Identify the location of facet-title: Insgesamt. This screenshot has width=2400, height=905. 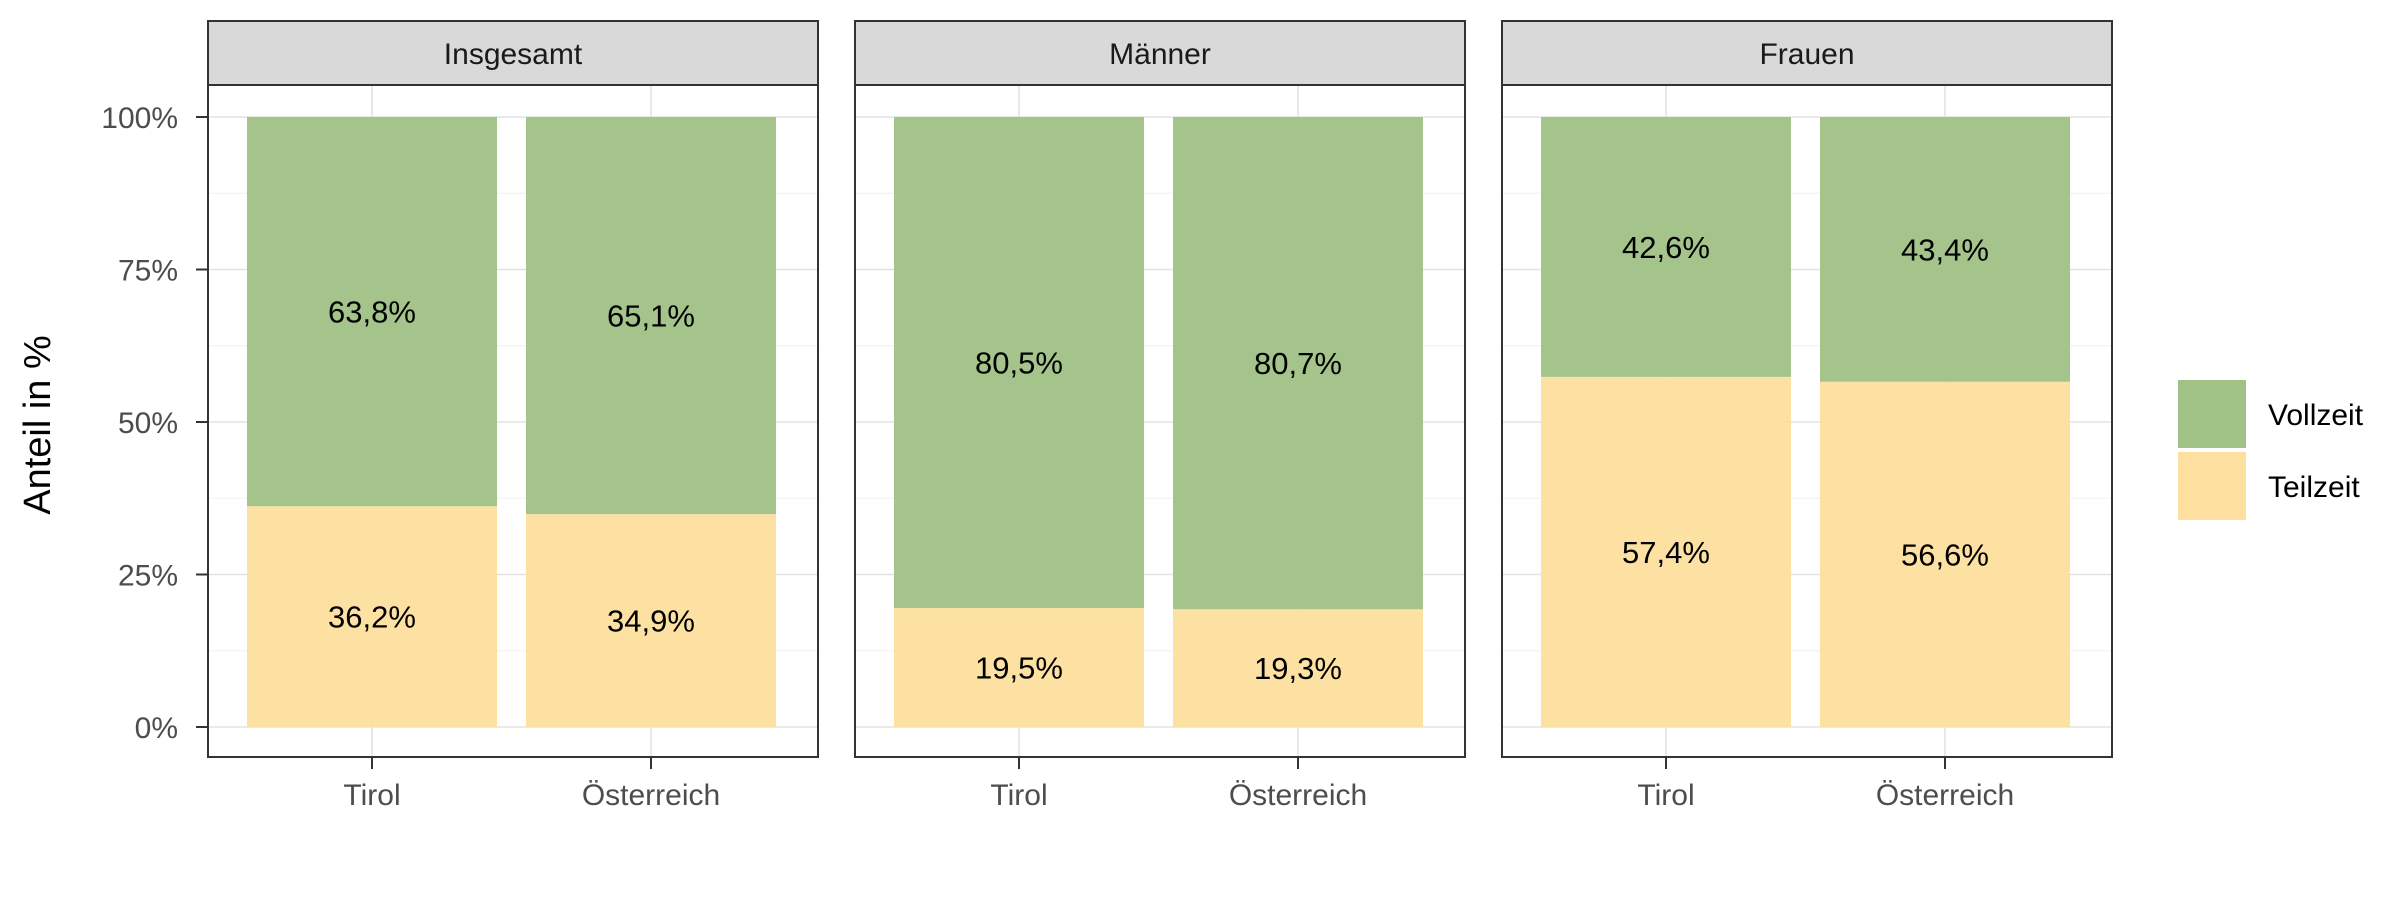
(513, 54).